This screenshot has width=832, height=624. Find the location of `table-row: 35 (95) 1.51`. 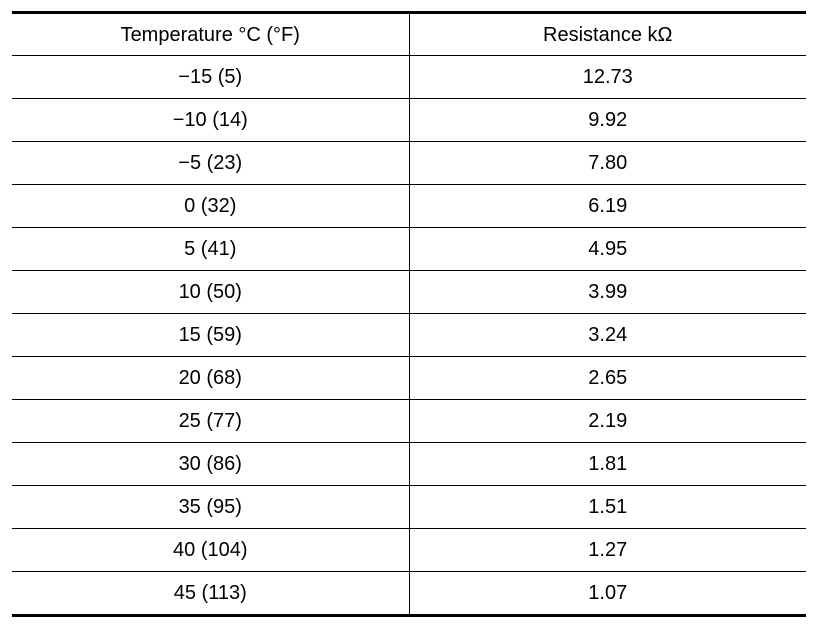

table-row: 35 (95) 1.51 is located at coordinates (409, 507).